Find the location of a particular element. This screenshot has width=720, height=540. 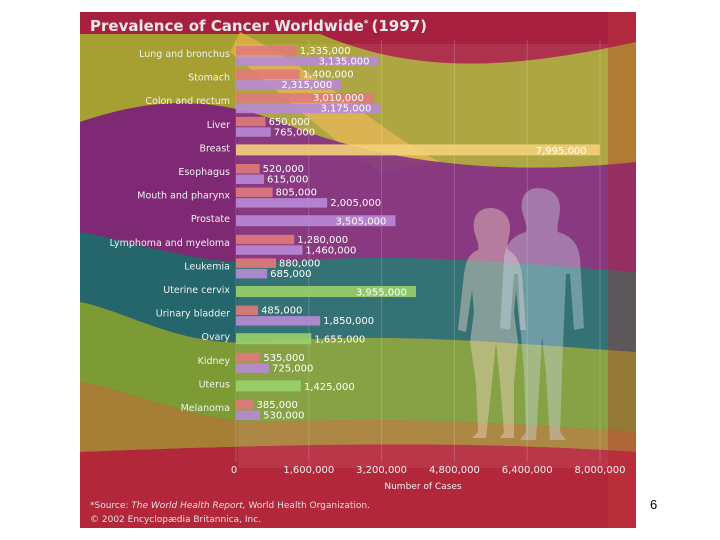

bar-value-label: 615,000 is located at coordinates (287, 180).